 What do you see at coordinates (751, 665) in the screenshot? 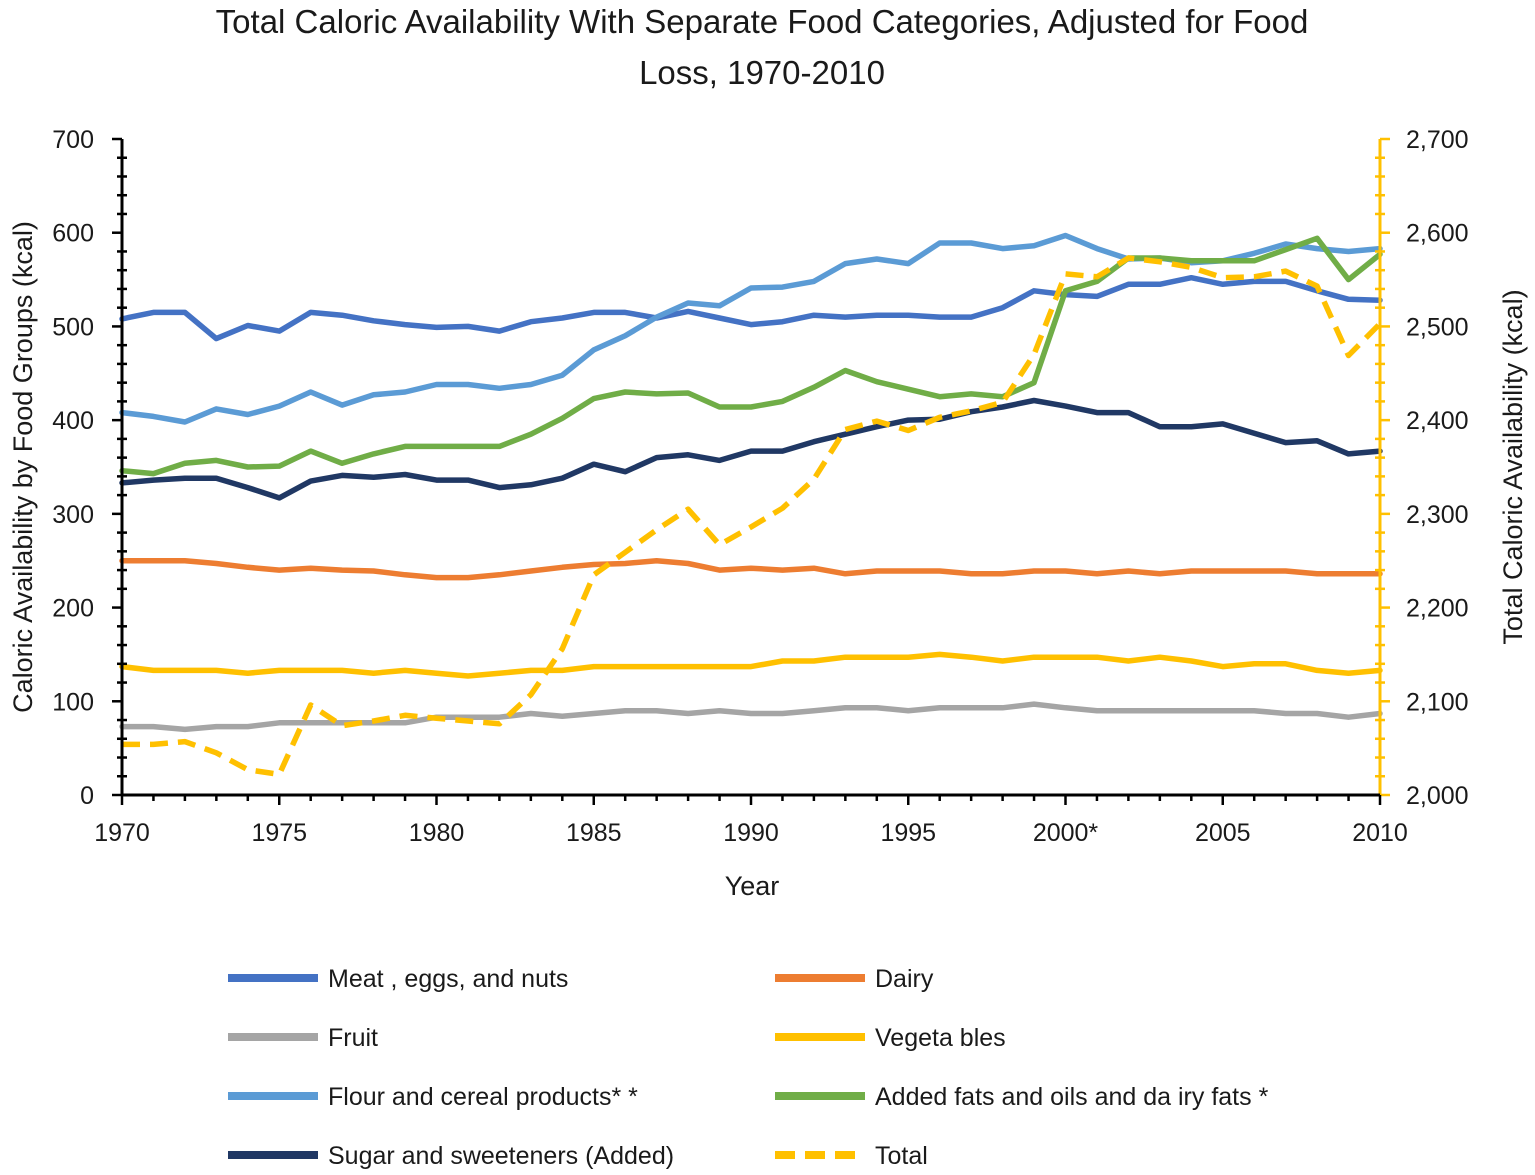
I see `series-line-vegetables` at bounding box center [751, 665].